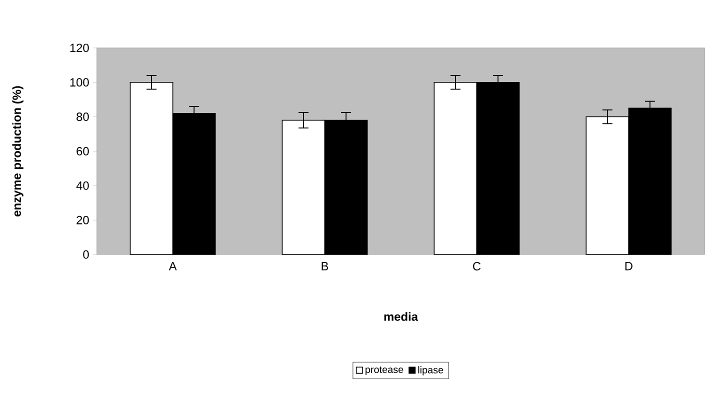  Describe the element at coordinates (431, 371) in the screenshot. I see `legend-label: lipase` at that location.